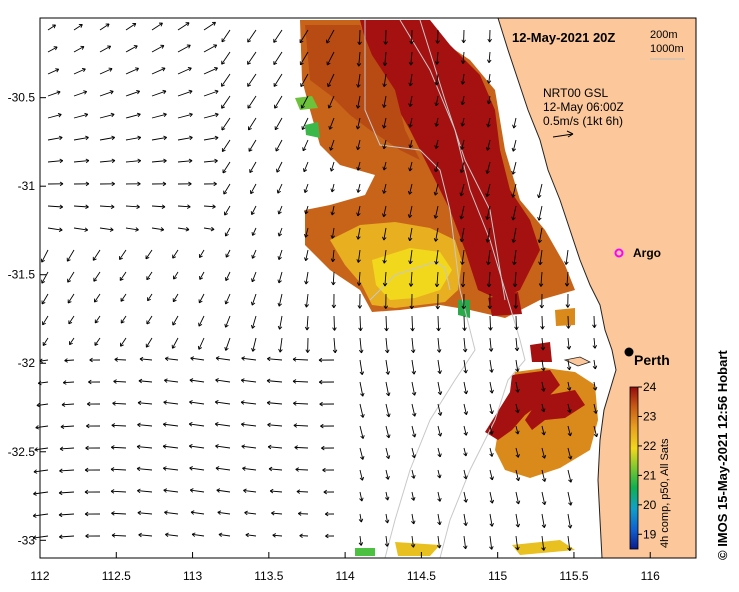 The image size is (739, 592). I want to click on y-tick-label: -31, so click(27, 186).